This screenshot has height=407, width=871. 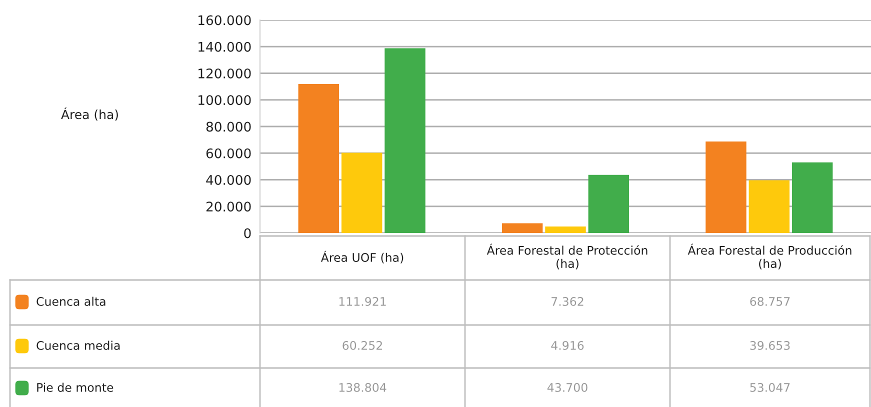 What do you see at coordinates (362, 301) in the screenshot?
I see `data-label: 111.921` at bounding box center [362, 301].